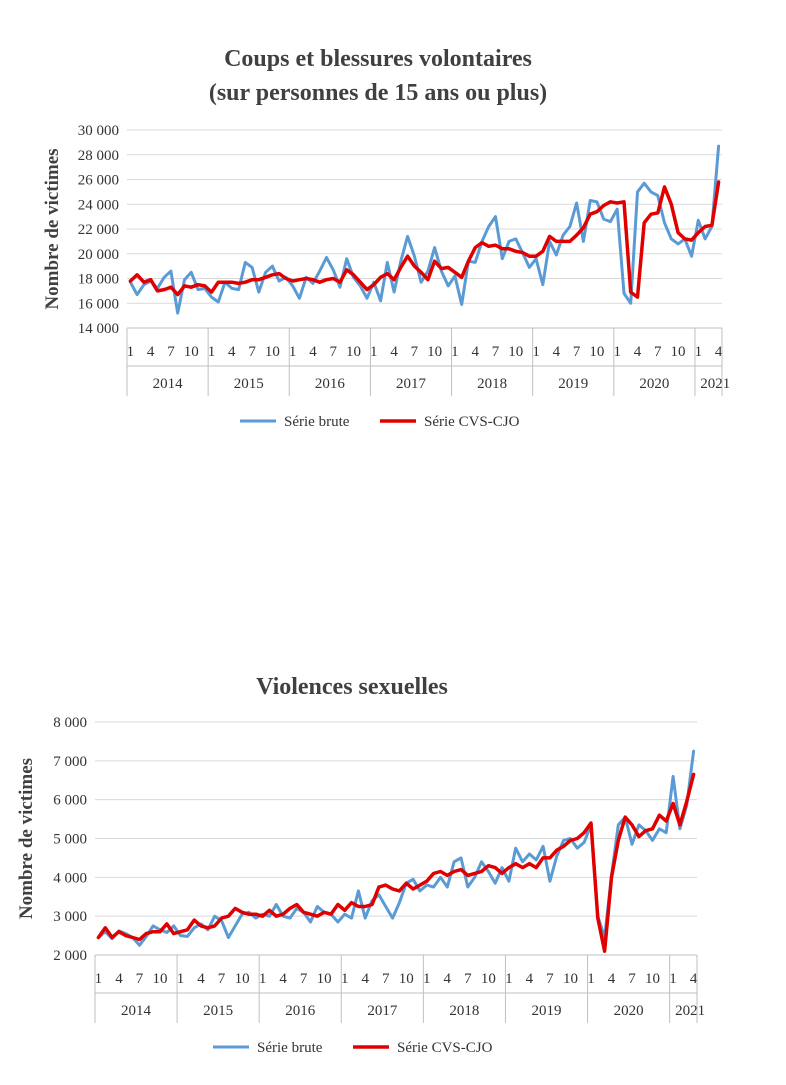  What do you see at coordinates (70, 840) in the screenshot?
I see `y-tick-label: 5 000` at bounding box center [70, 840].